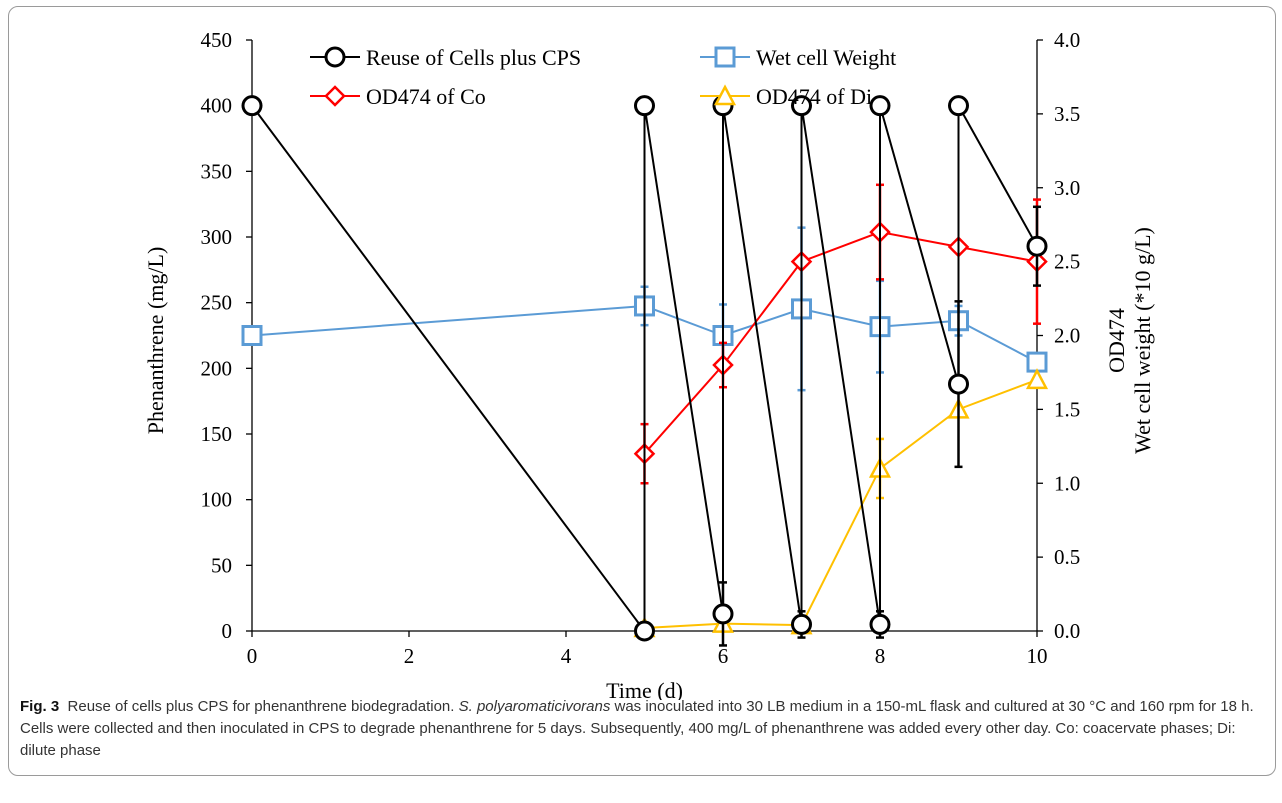 This screenshot has width=1282, height=803. What do you see at coordinates (534, 706) in the screenshot?
I see `caption-species: S. polyaromaticivorans` at bounding box center [534, 706].